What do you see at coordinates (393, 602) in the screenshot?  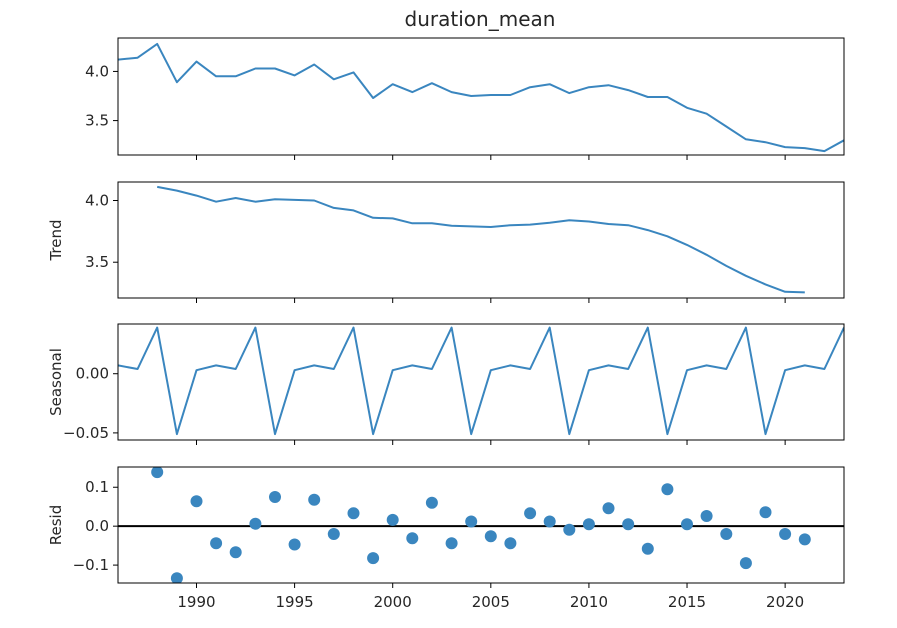 I see `xtick-label: 2000` at bounding box center [393, 602].